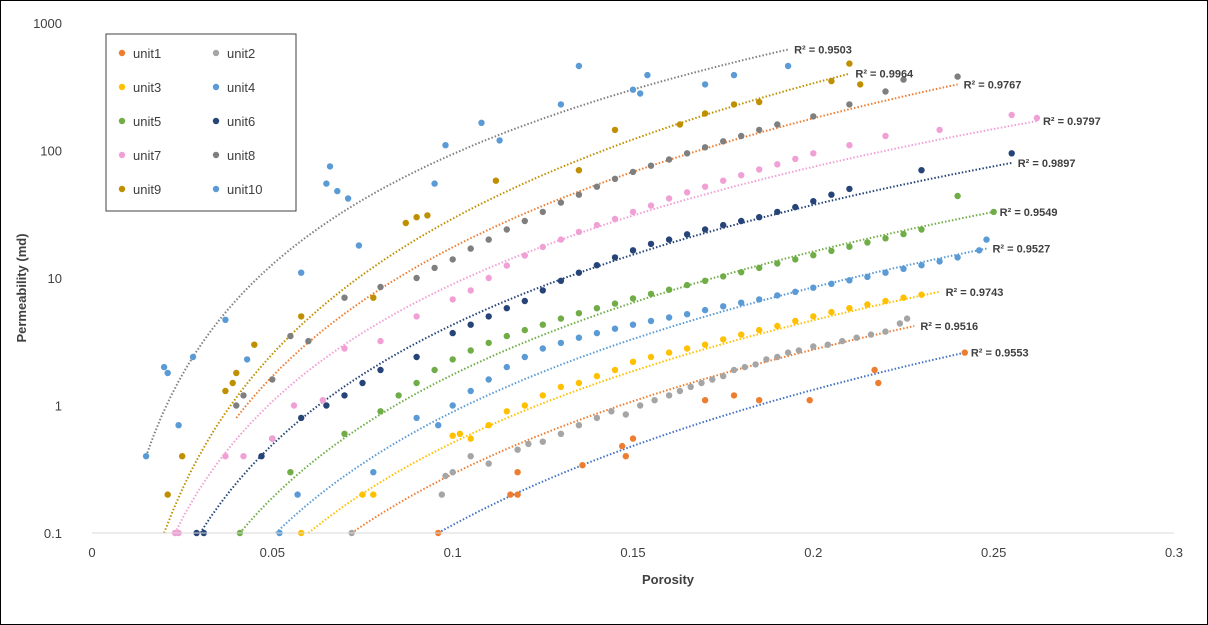 This screenshot has width=1208, height=625. What do you see at coordinates (975, 293) in the screenshot?
I see `r2-label-unit3: R² = 0.9743` at bounding box center [975, 293].